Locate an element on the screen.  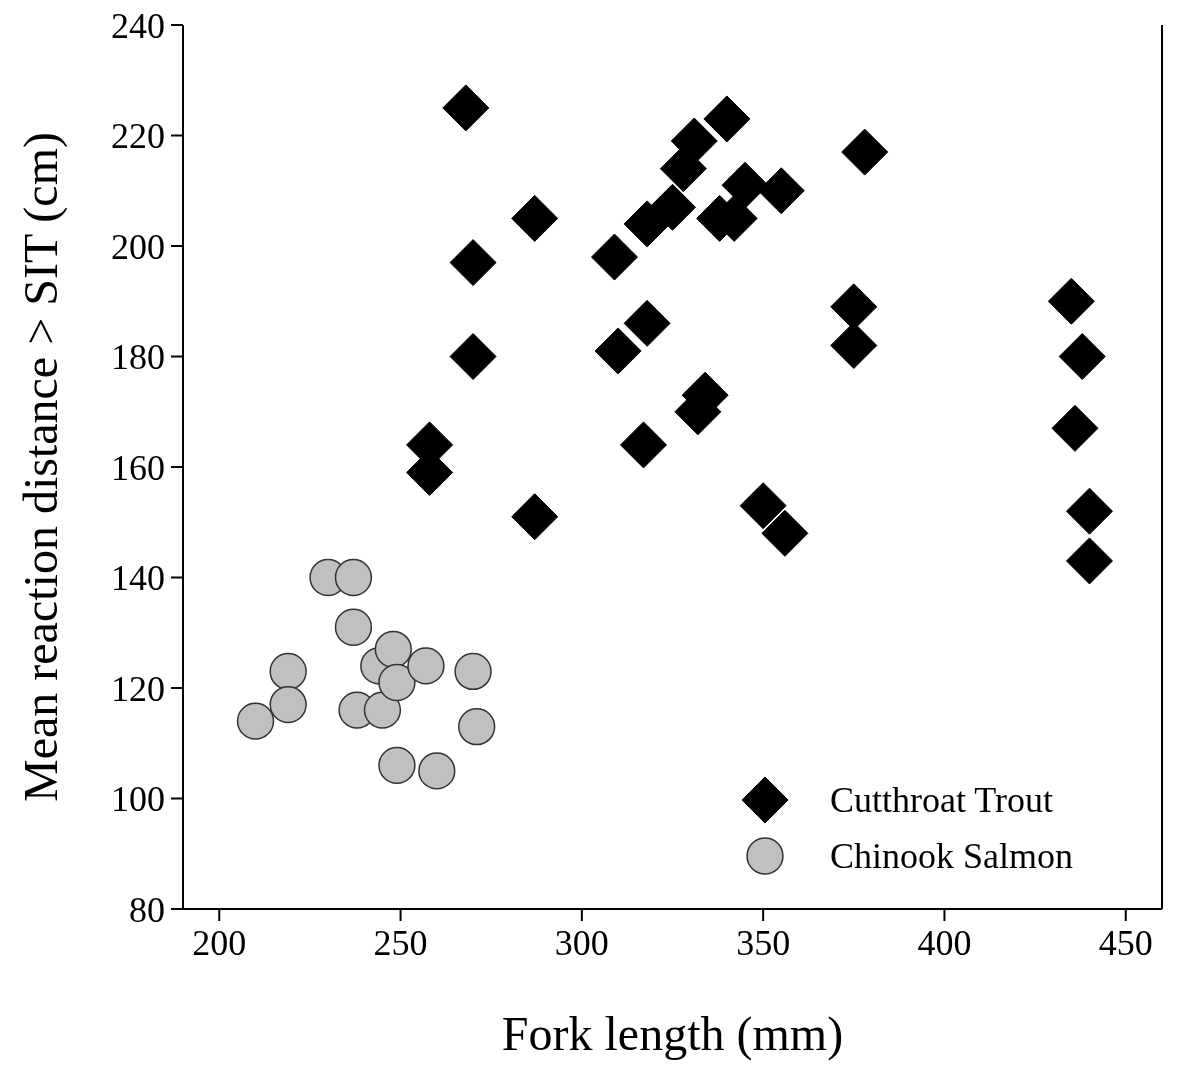
y-tick-label: 180 is located at coordinates (138, 357).